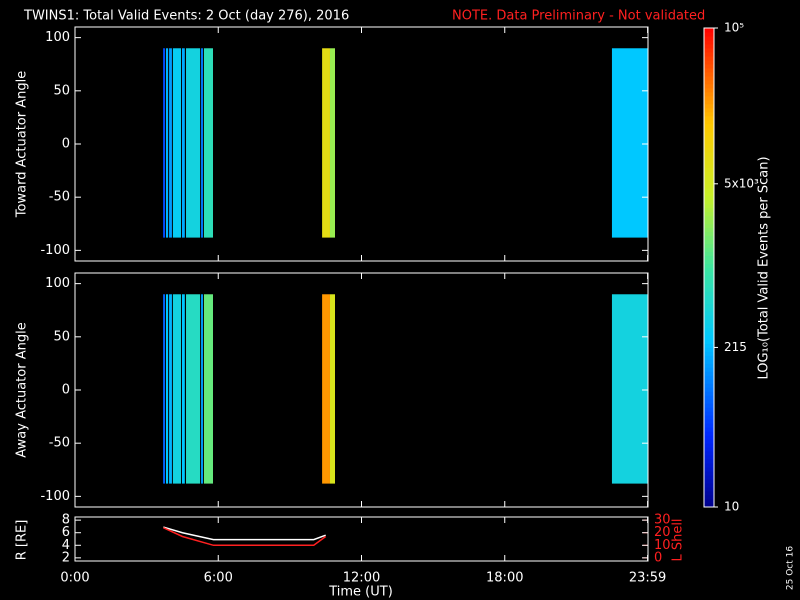  What do you see at coordinates (647, 578) in the screenshot?
I see `x-tick-label: 23:59` at bounding box center [647, 578].